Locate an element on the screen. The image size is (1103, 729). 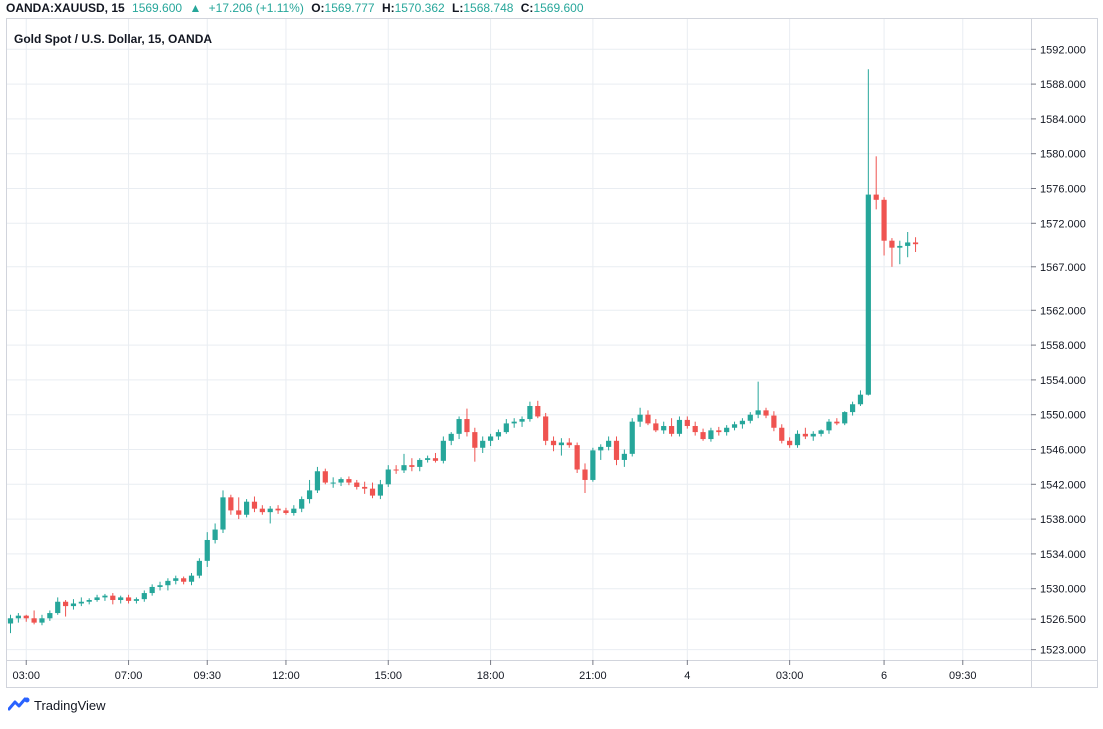
footer: TradingView is located at coordinates (56, 706).